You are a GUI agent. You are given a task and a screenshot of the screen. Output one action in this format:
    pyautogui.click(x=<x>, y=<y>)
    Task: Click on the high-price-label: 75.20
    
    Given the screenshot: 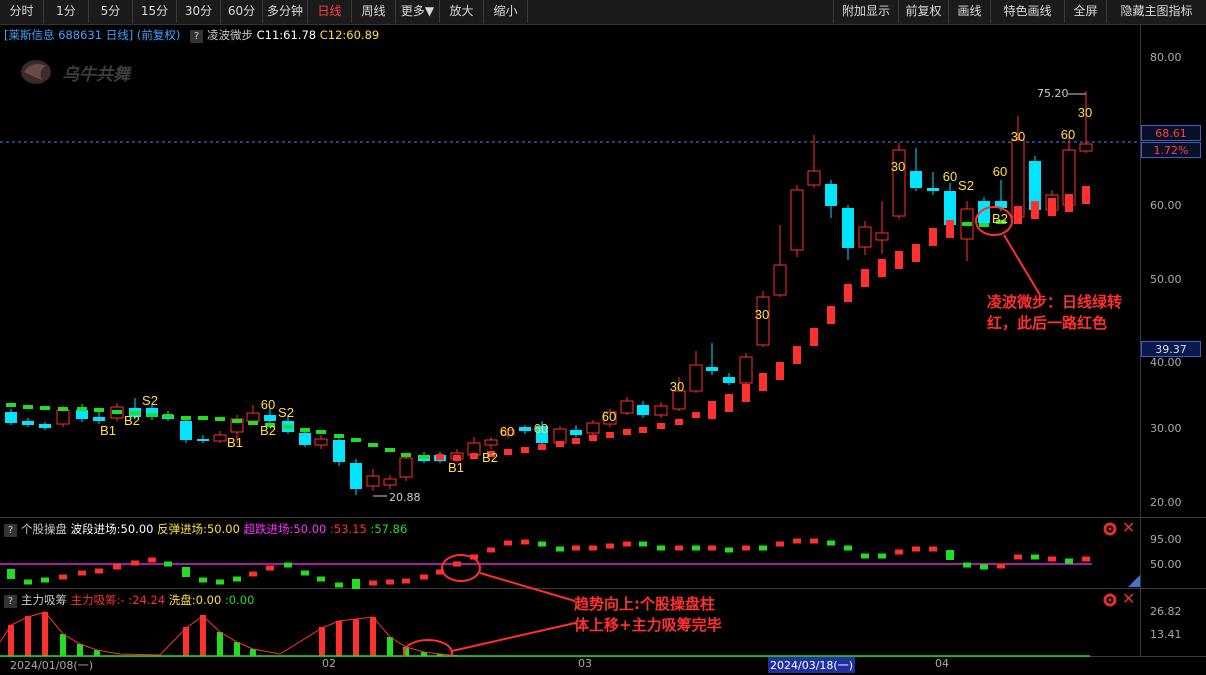 What is the action you would take?
    pyautogui.click(x=1053, y=93)
    